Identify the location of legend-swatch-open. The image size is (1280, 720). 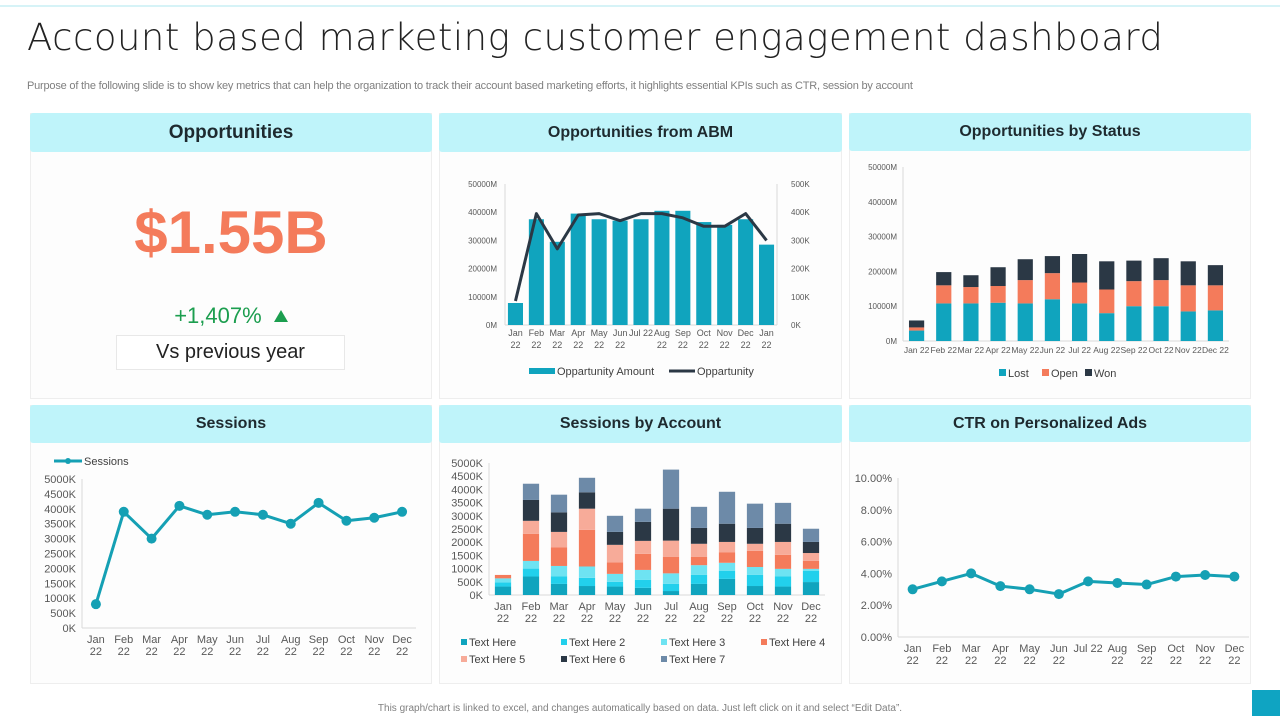
(1045, 372).